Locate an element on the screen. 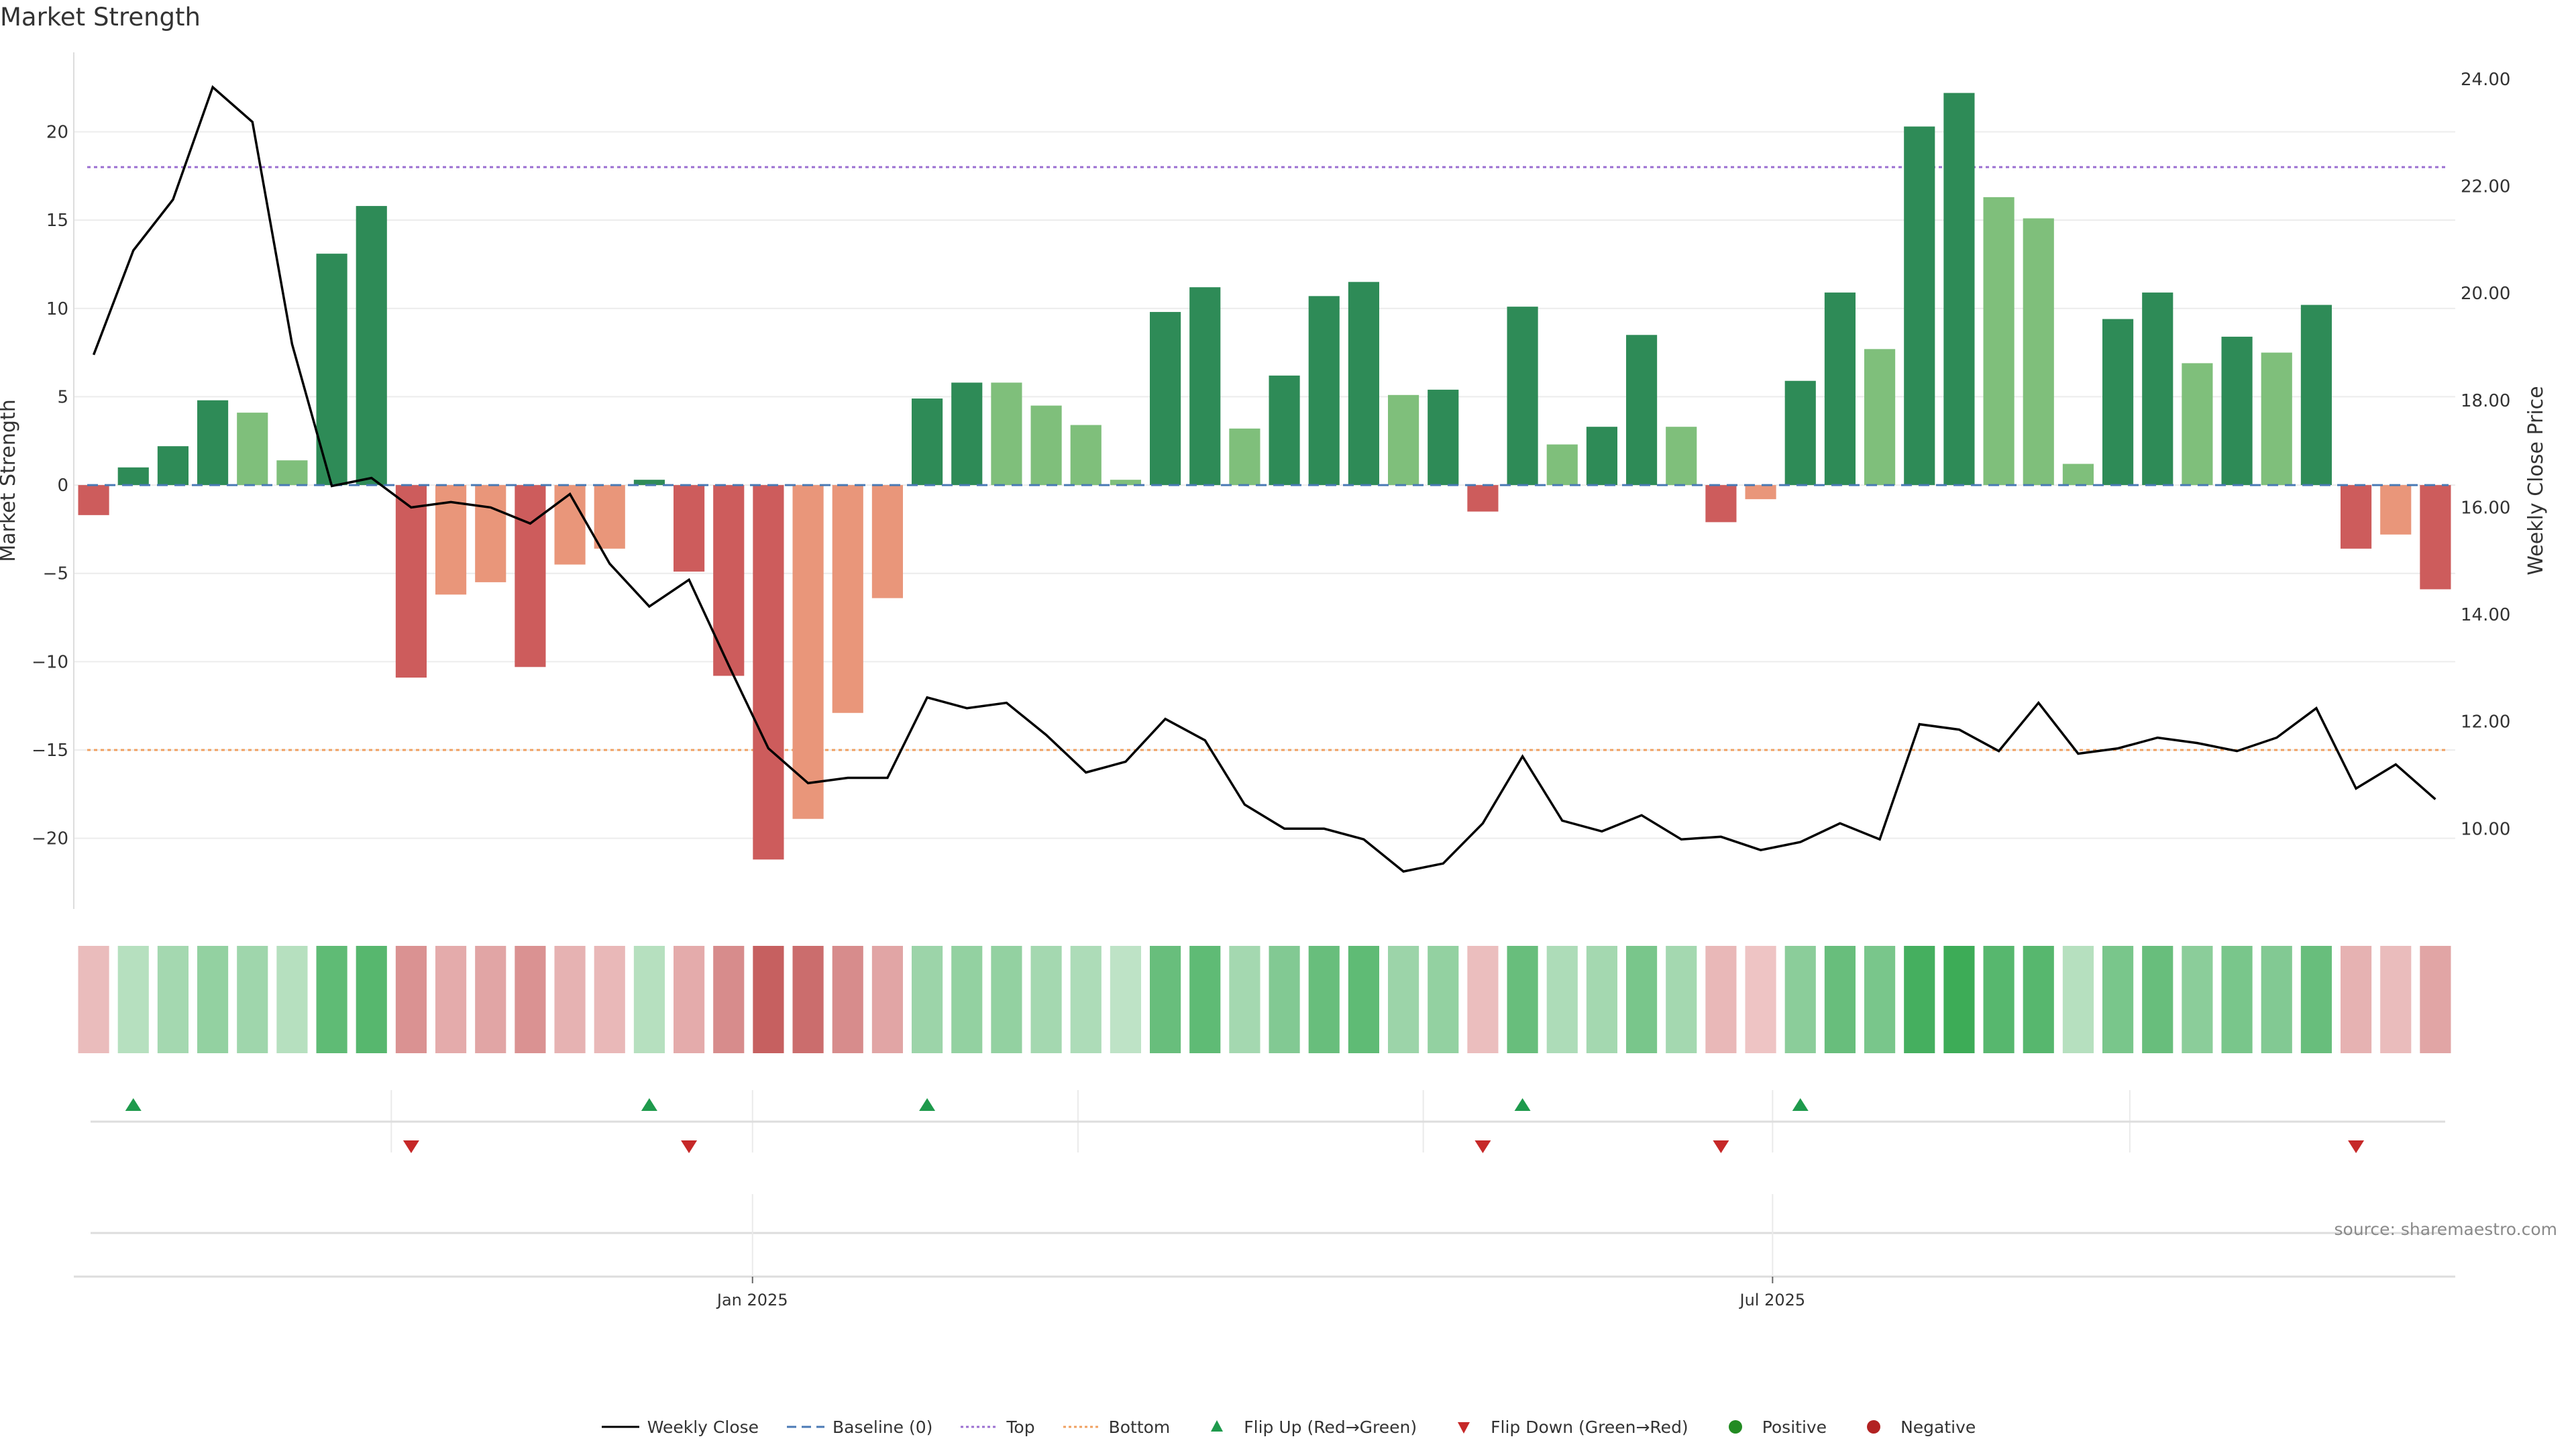 The width and height of the screenshot is (2576, 1449). right-tick-label: 24.00 is located at coordinates (2485, 80).